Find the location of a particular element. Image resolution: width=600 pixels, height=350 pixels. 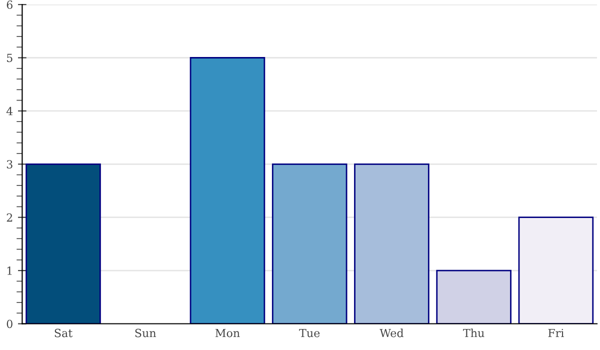

y-tick-label: 2 is located at coordinates (9, 217).